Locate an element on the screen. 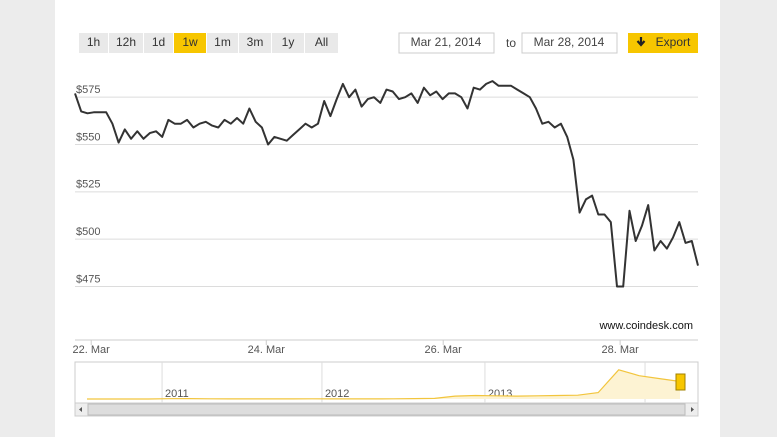  range-button-label: All is located at coordinates (321, 42).